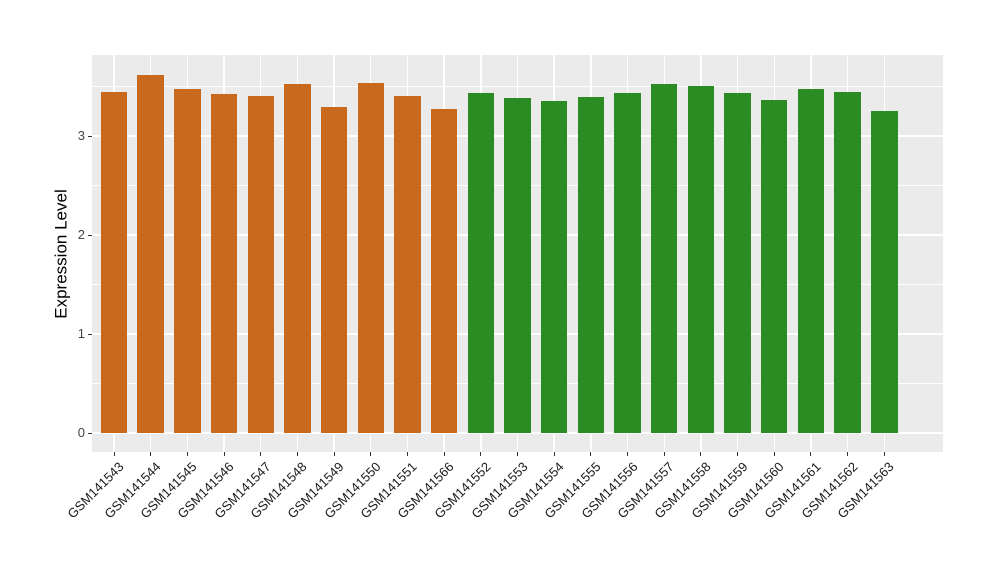 This screenshot has height=580, width=1000. Describe the element at coordinates (81, 234) in the screenshot. I see `y-axis-label: 2` at that location.